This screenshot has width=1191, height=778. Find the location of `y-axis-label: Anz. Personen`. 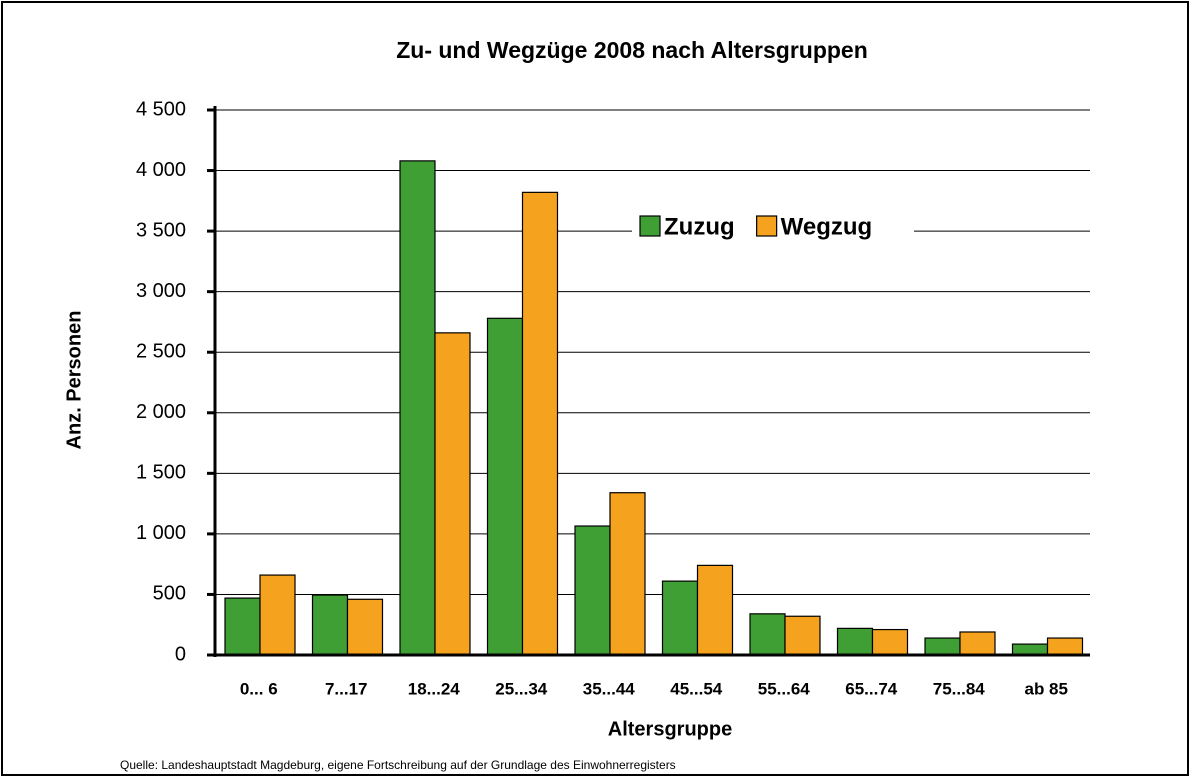

y-axis-label: Anz. Personen is located at coordinates (74, 380).